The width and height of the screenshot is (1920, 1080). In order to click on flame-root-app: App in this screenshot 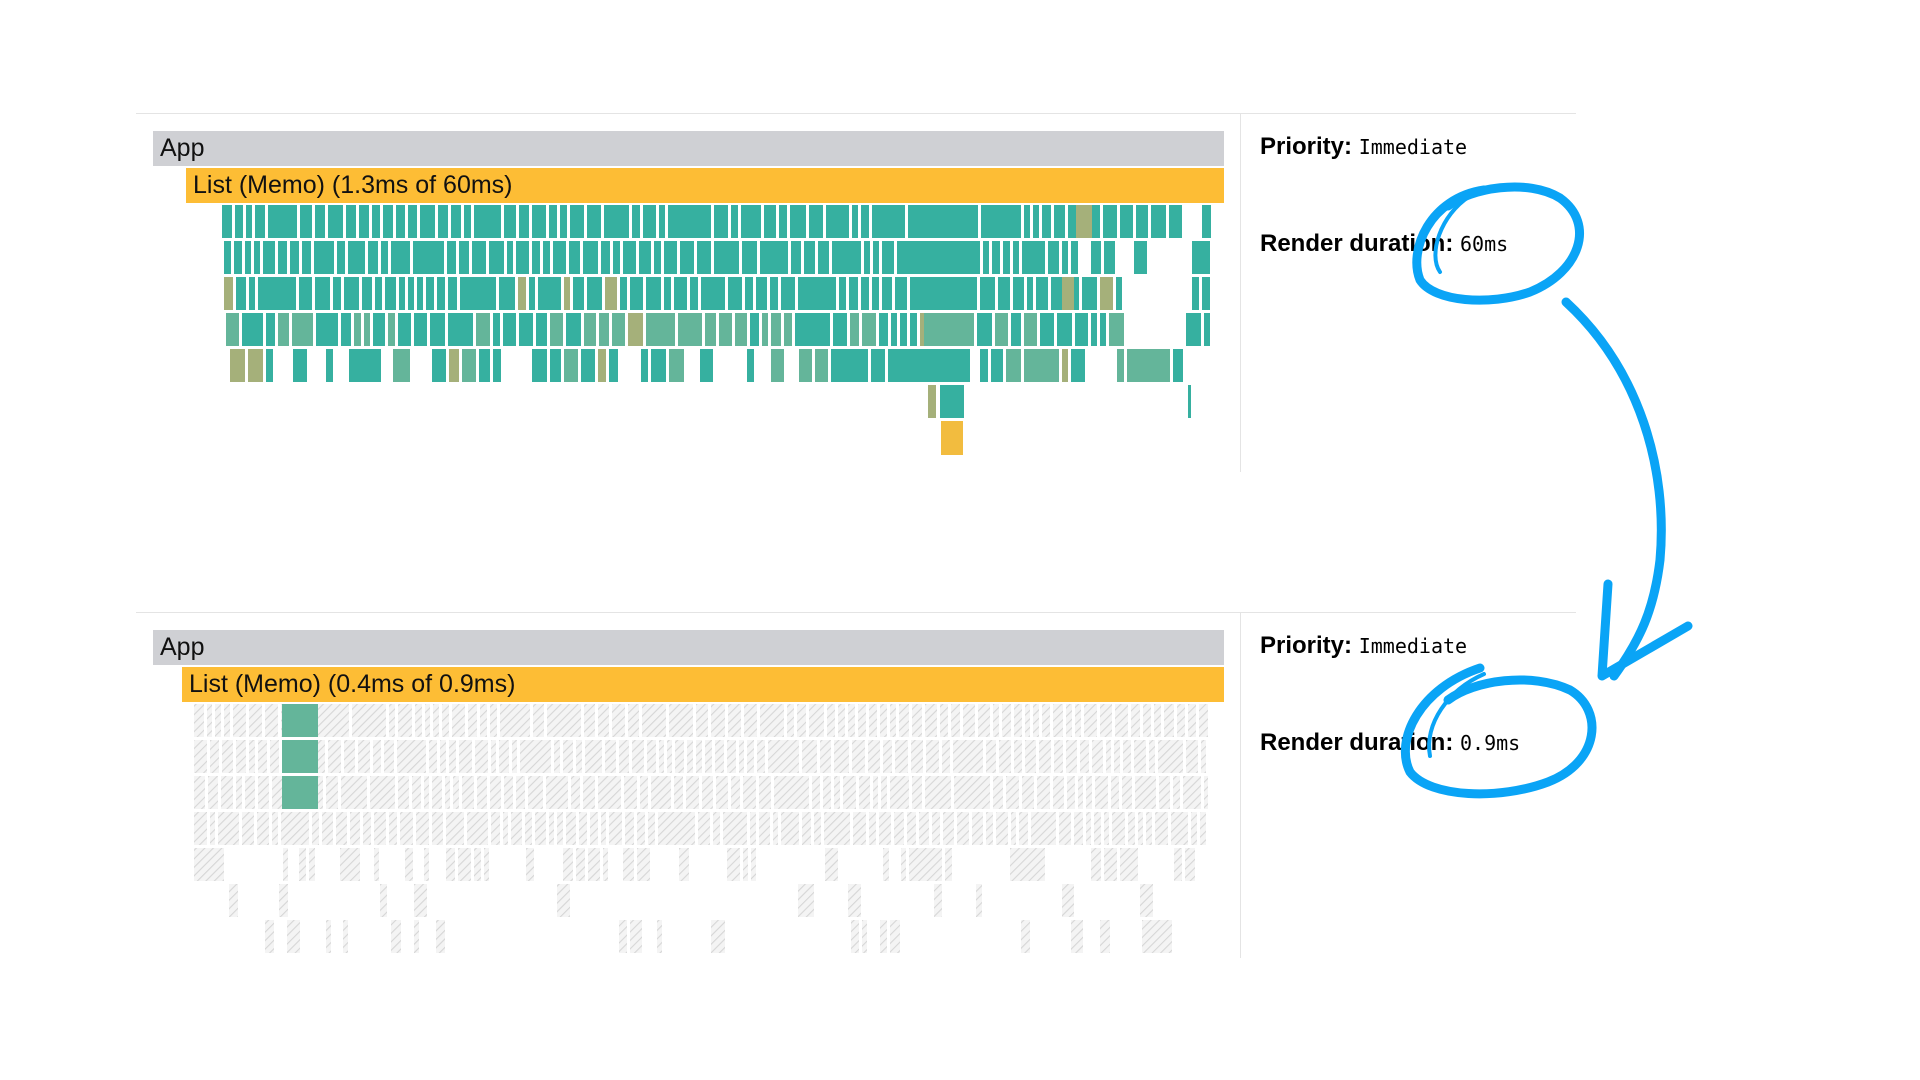, I will do `click(688, 148)`.